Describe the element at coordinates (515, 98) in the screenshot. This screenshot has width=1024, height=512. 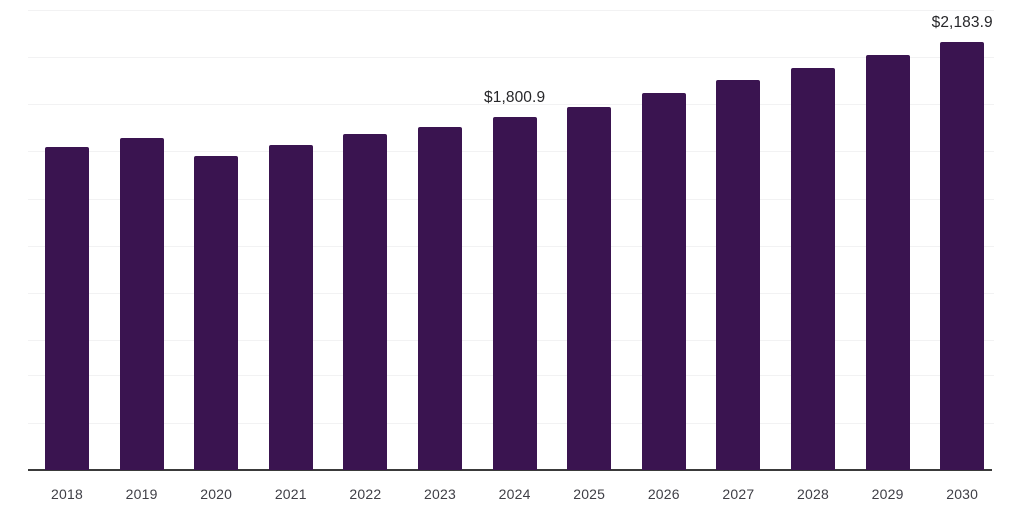
I see `bar-value-label: $1,800.9` at that location.